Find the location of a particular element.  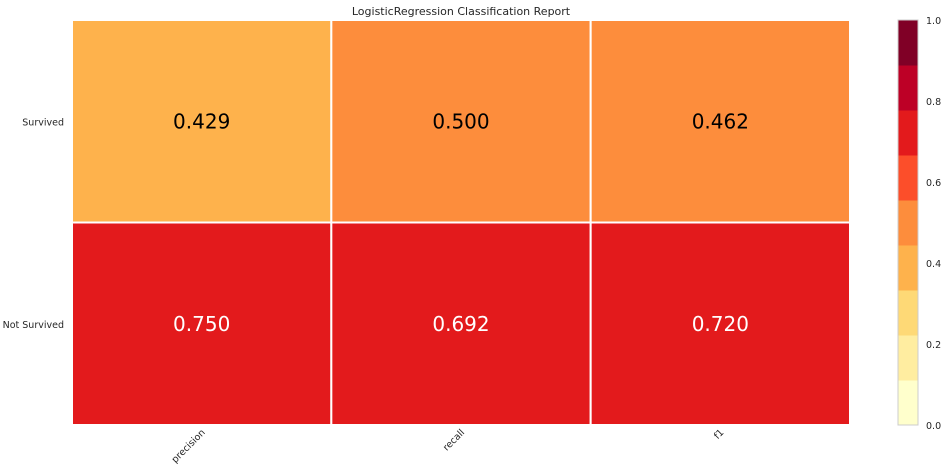

x-tick-labels: precision recall f1 is located at coordinates (448, 446).